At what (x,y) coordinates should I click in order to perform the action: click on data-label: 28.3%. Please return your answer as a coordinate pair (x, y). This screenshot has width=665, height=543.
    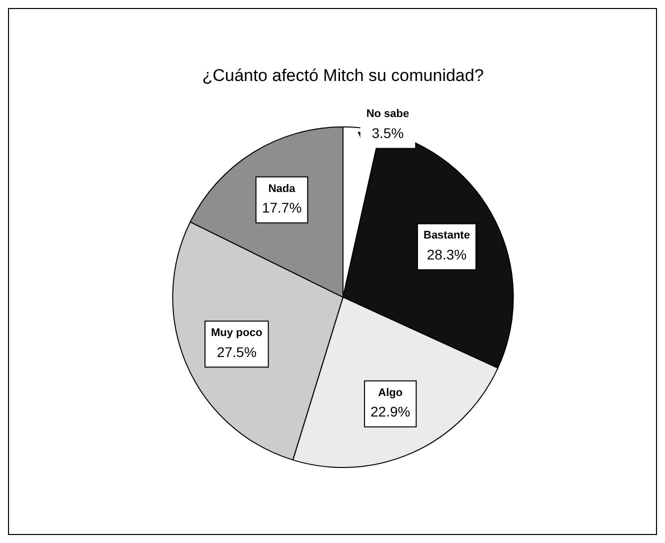
    Looking at the image, I should click on (446, 254).